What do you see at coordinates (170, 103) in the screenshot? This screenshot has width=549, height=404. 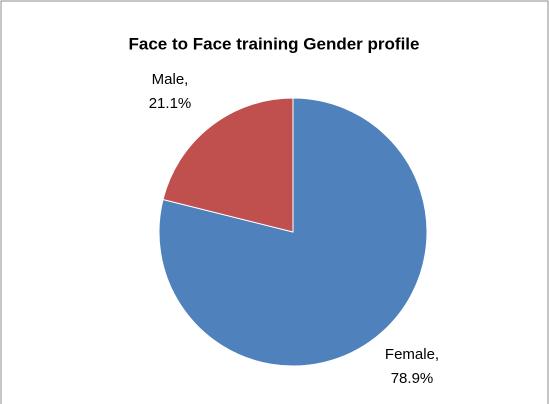 I see `slice-value-label: 21.1%` at bounding box center [170, 103].